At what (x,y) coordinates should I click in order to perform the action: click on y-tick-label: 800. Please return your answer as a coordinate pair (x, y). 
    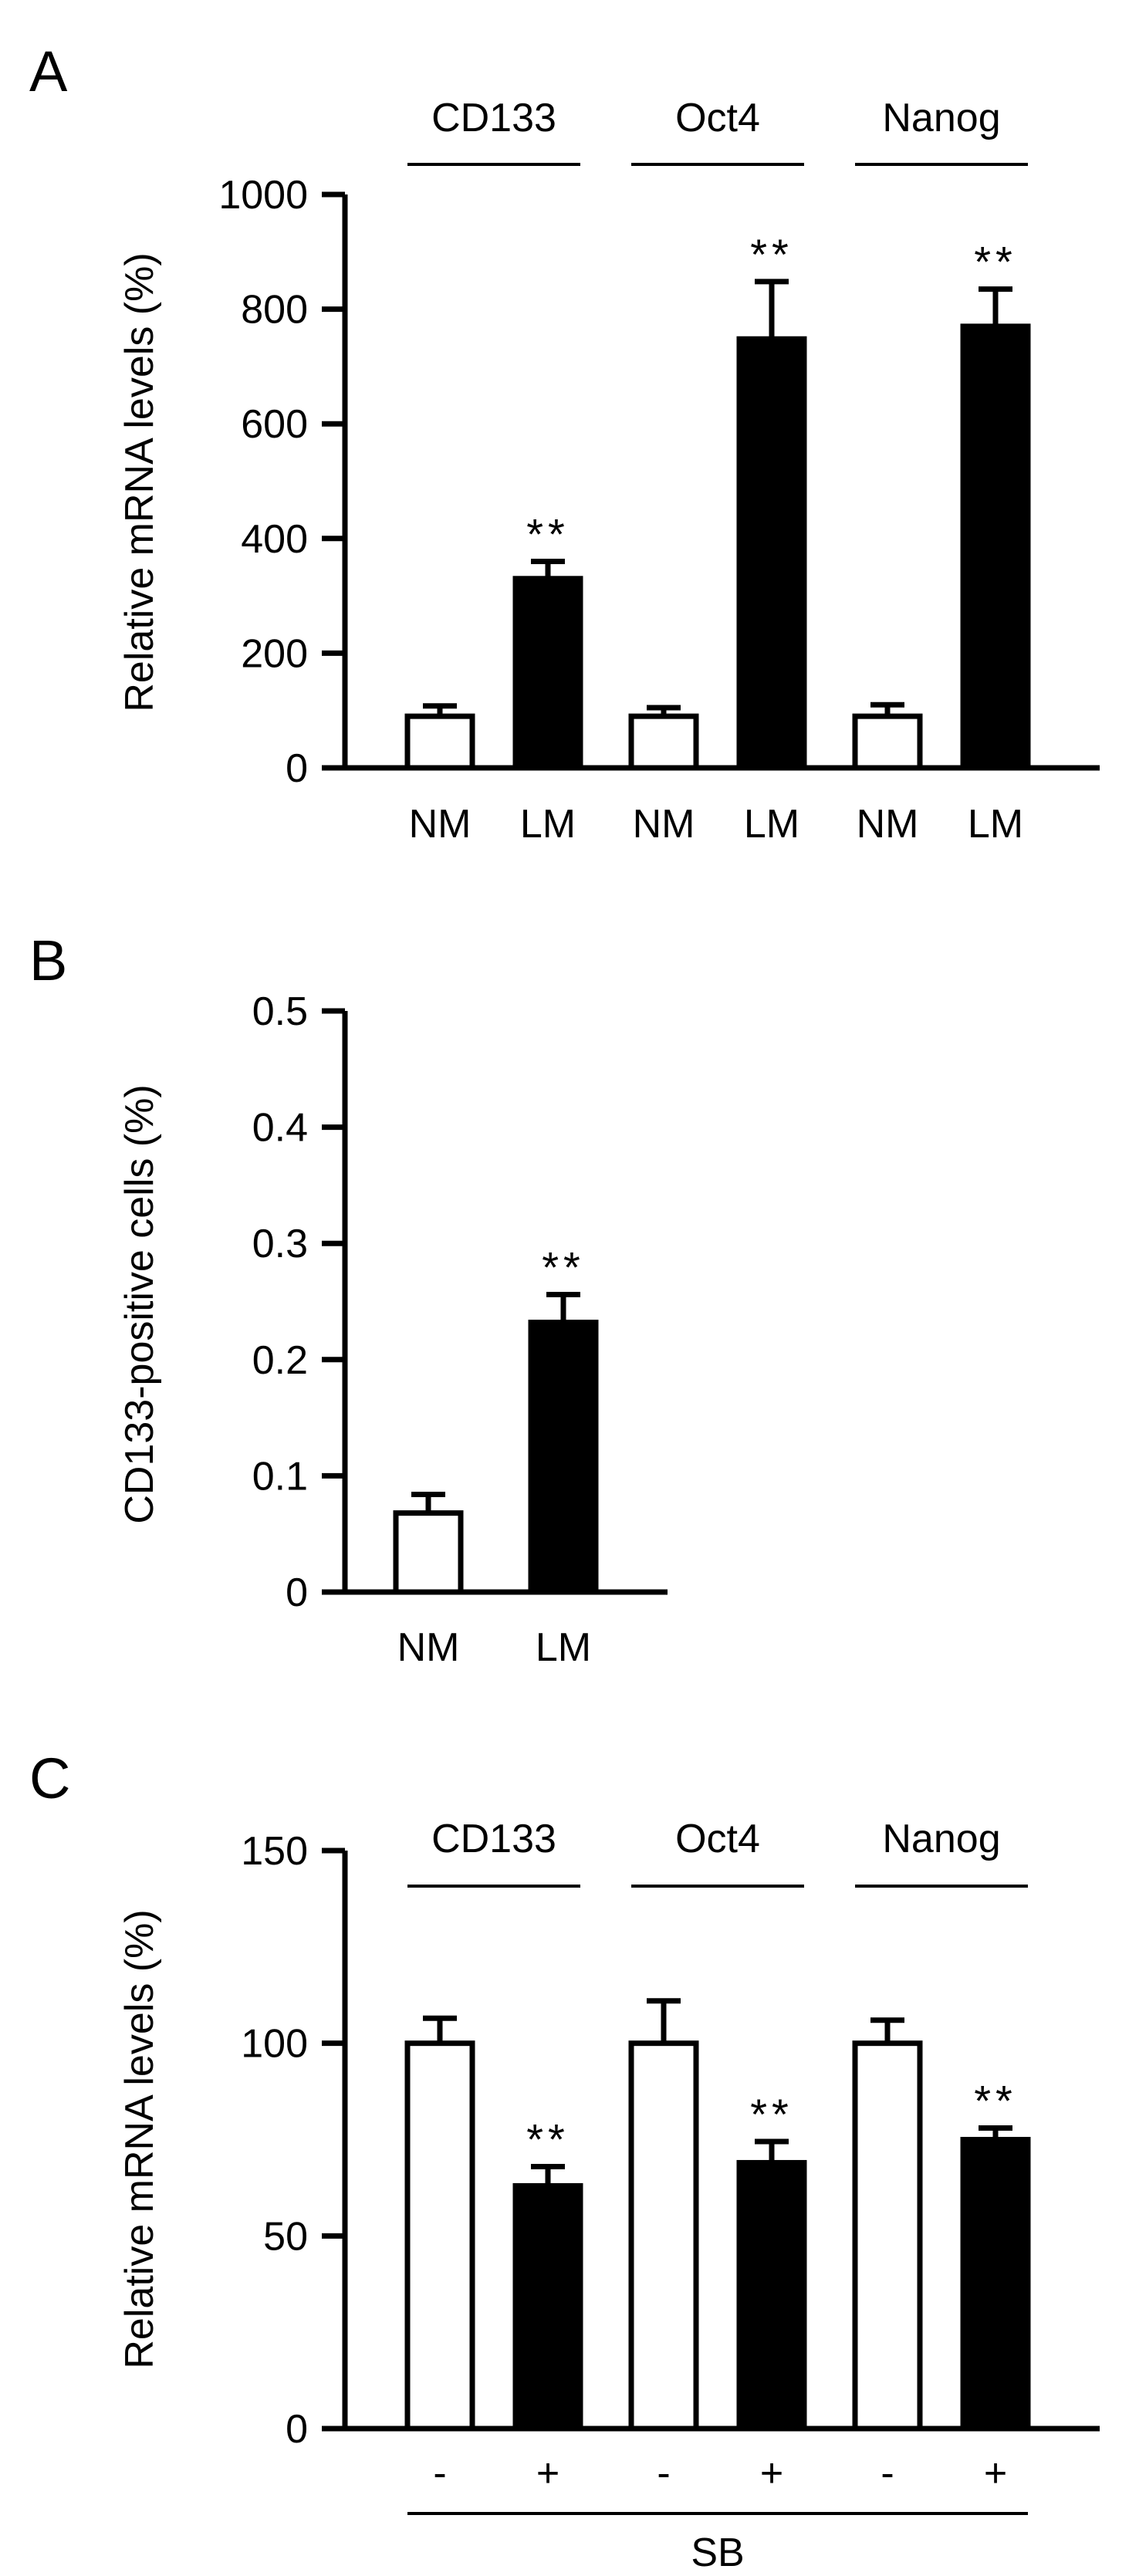
    Looking at the image, I should click on (274, 310).